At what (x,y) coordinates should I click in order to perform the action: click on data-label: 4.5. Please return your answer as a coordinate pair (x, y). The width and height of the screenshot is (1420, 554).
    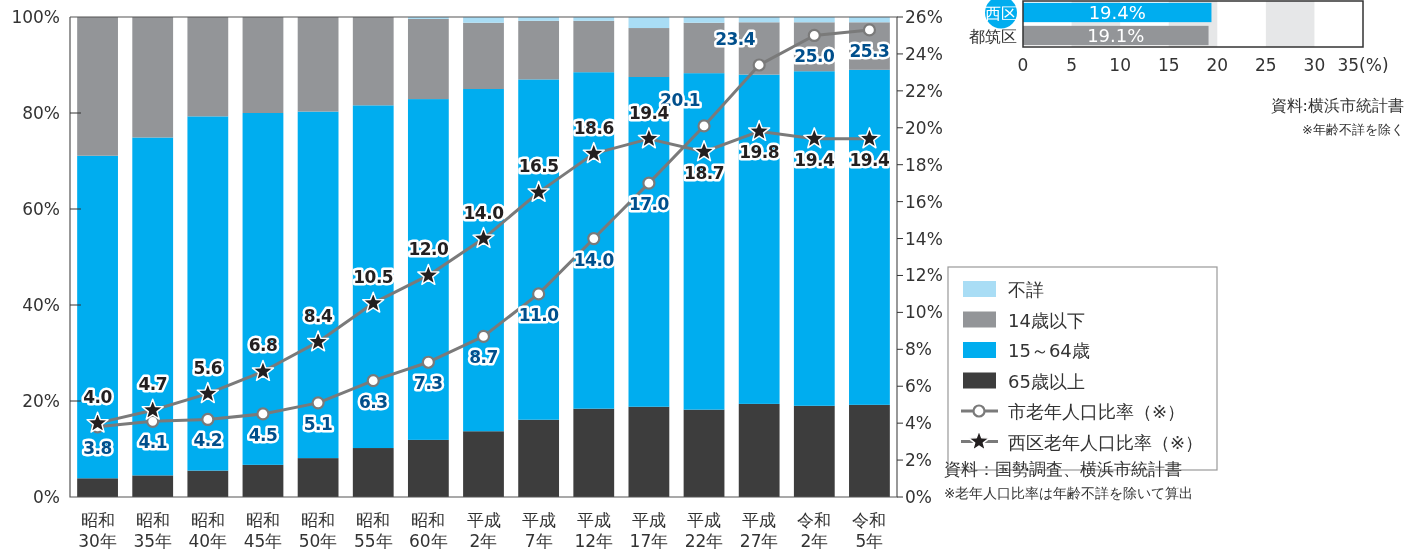
    Looking at the image, I should click on (263, 434).